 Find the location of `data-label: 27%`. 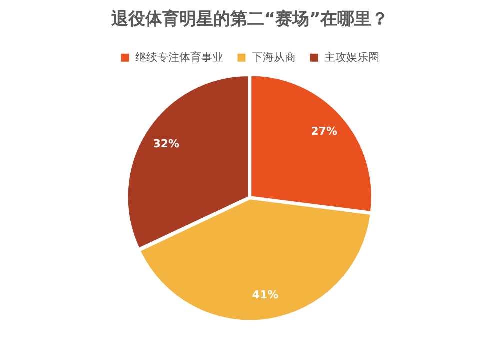

data-label: 27% is located at coordinates (324, 131).